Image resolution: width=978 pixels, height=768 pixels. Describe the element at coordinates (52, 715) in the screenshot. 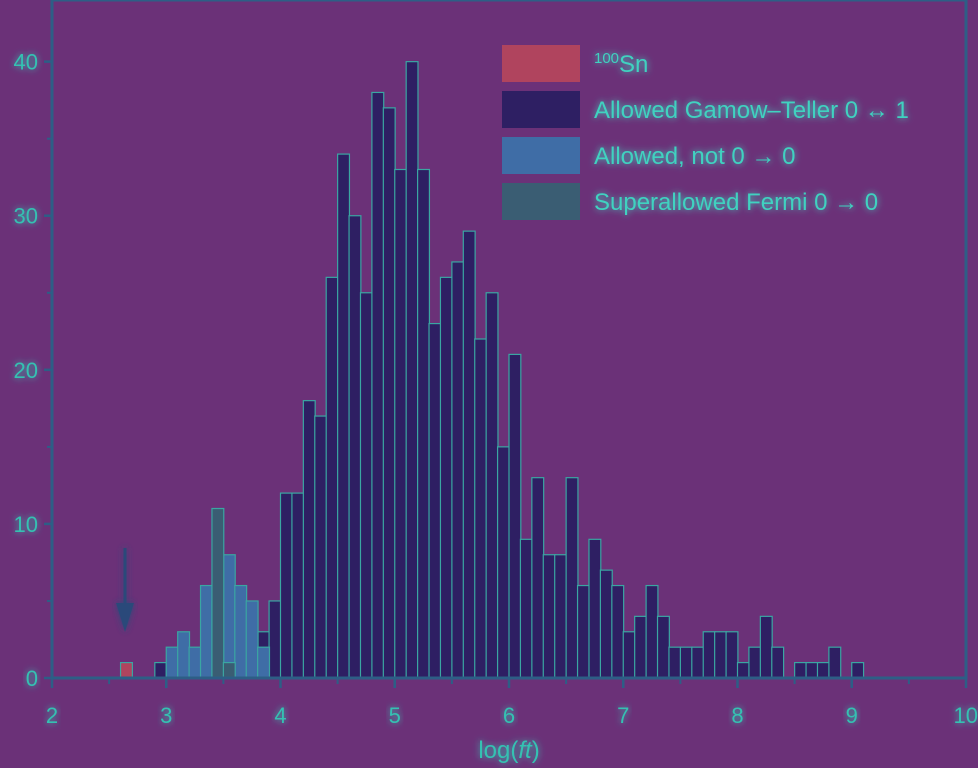

I see `x-tick-label: 2` at that location.